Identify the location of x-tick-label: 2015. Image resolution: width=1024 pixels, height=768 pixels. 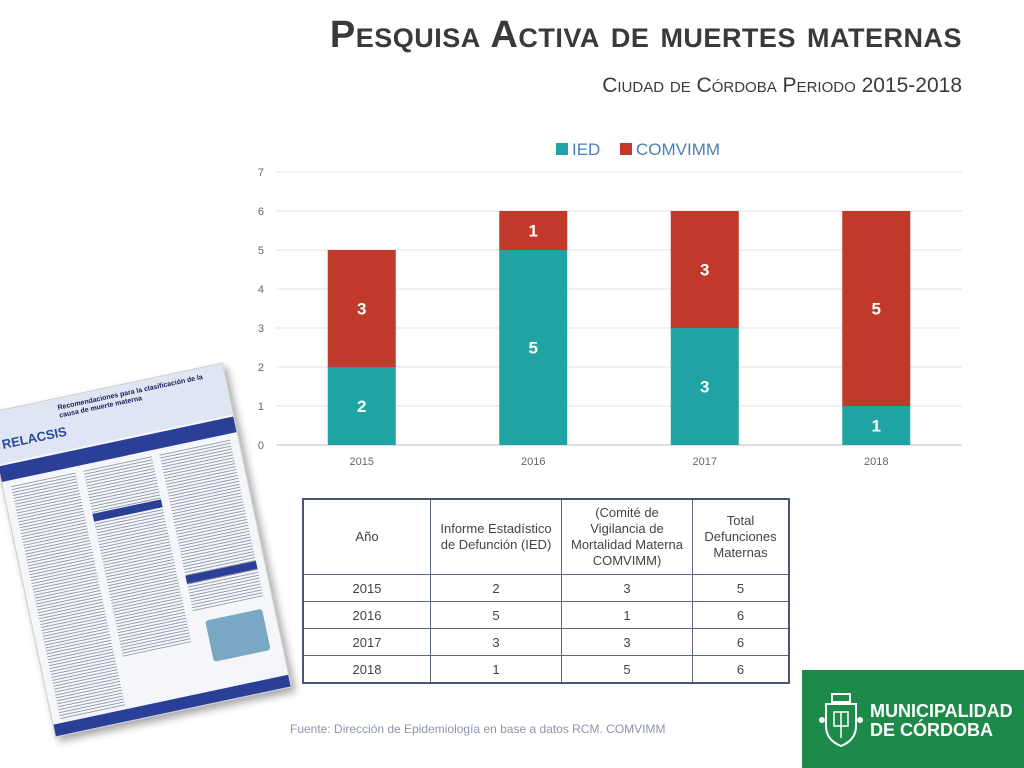
(362, 462).